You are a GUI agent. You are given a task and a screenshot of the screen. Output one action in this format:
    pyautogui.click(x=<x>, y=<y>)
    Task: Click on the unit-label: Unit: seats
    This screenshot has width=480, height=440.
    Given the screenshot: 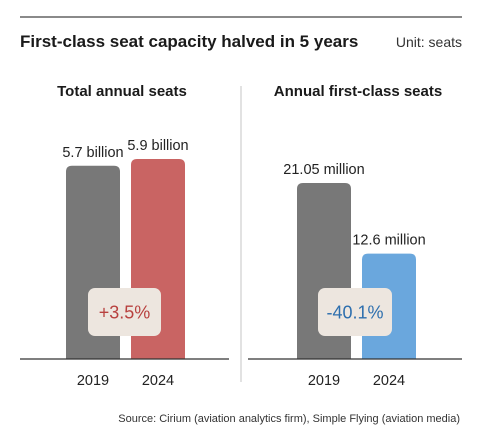 What is the action you would take?
    pyautogui.click(x=429, y=42)
    